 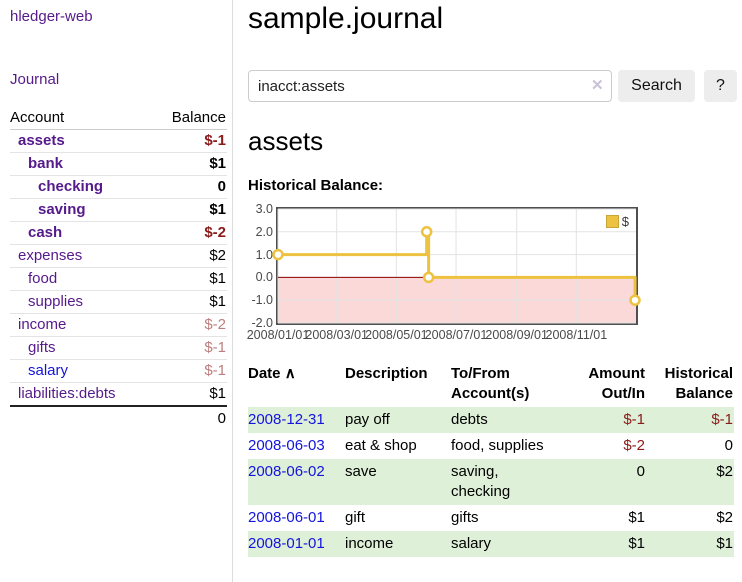 What do you see at coordinates (507, 544) in the screenshot?
I see `transaction-accounts: salary` at bounding box center [507, 544].